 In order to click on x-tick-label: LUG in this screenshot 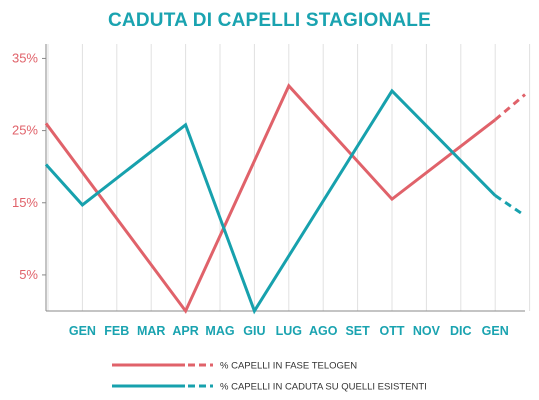, I will do `click(289, 331)`.